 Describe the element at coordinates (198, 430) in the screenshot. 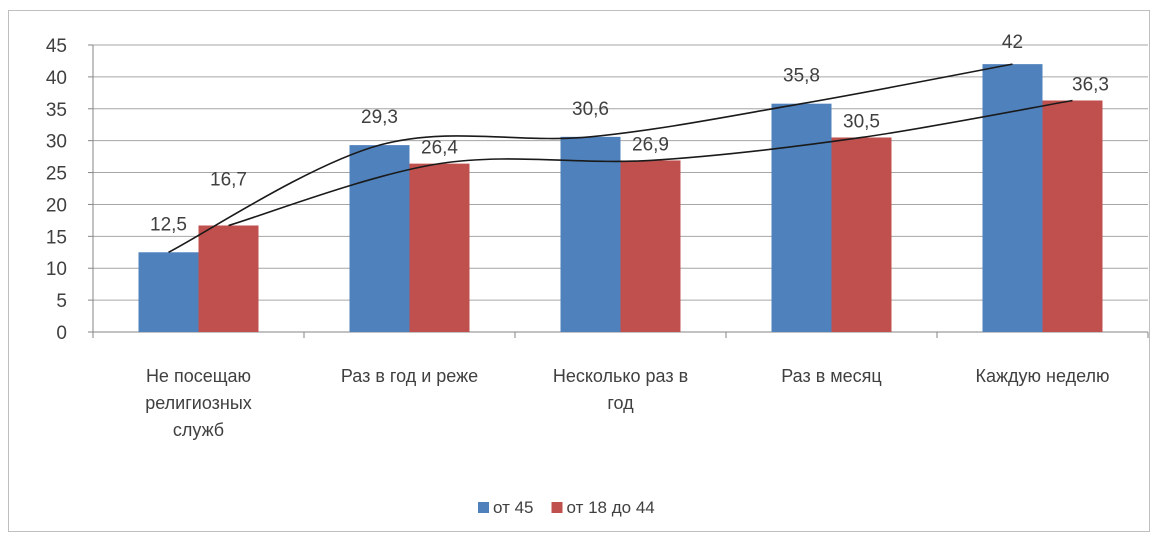

I see `x-category-label: служб` at that location.